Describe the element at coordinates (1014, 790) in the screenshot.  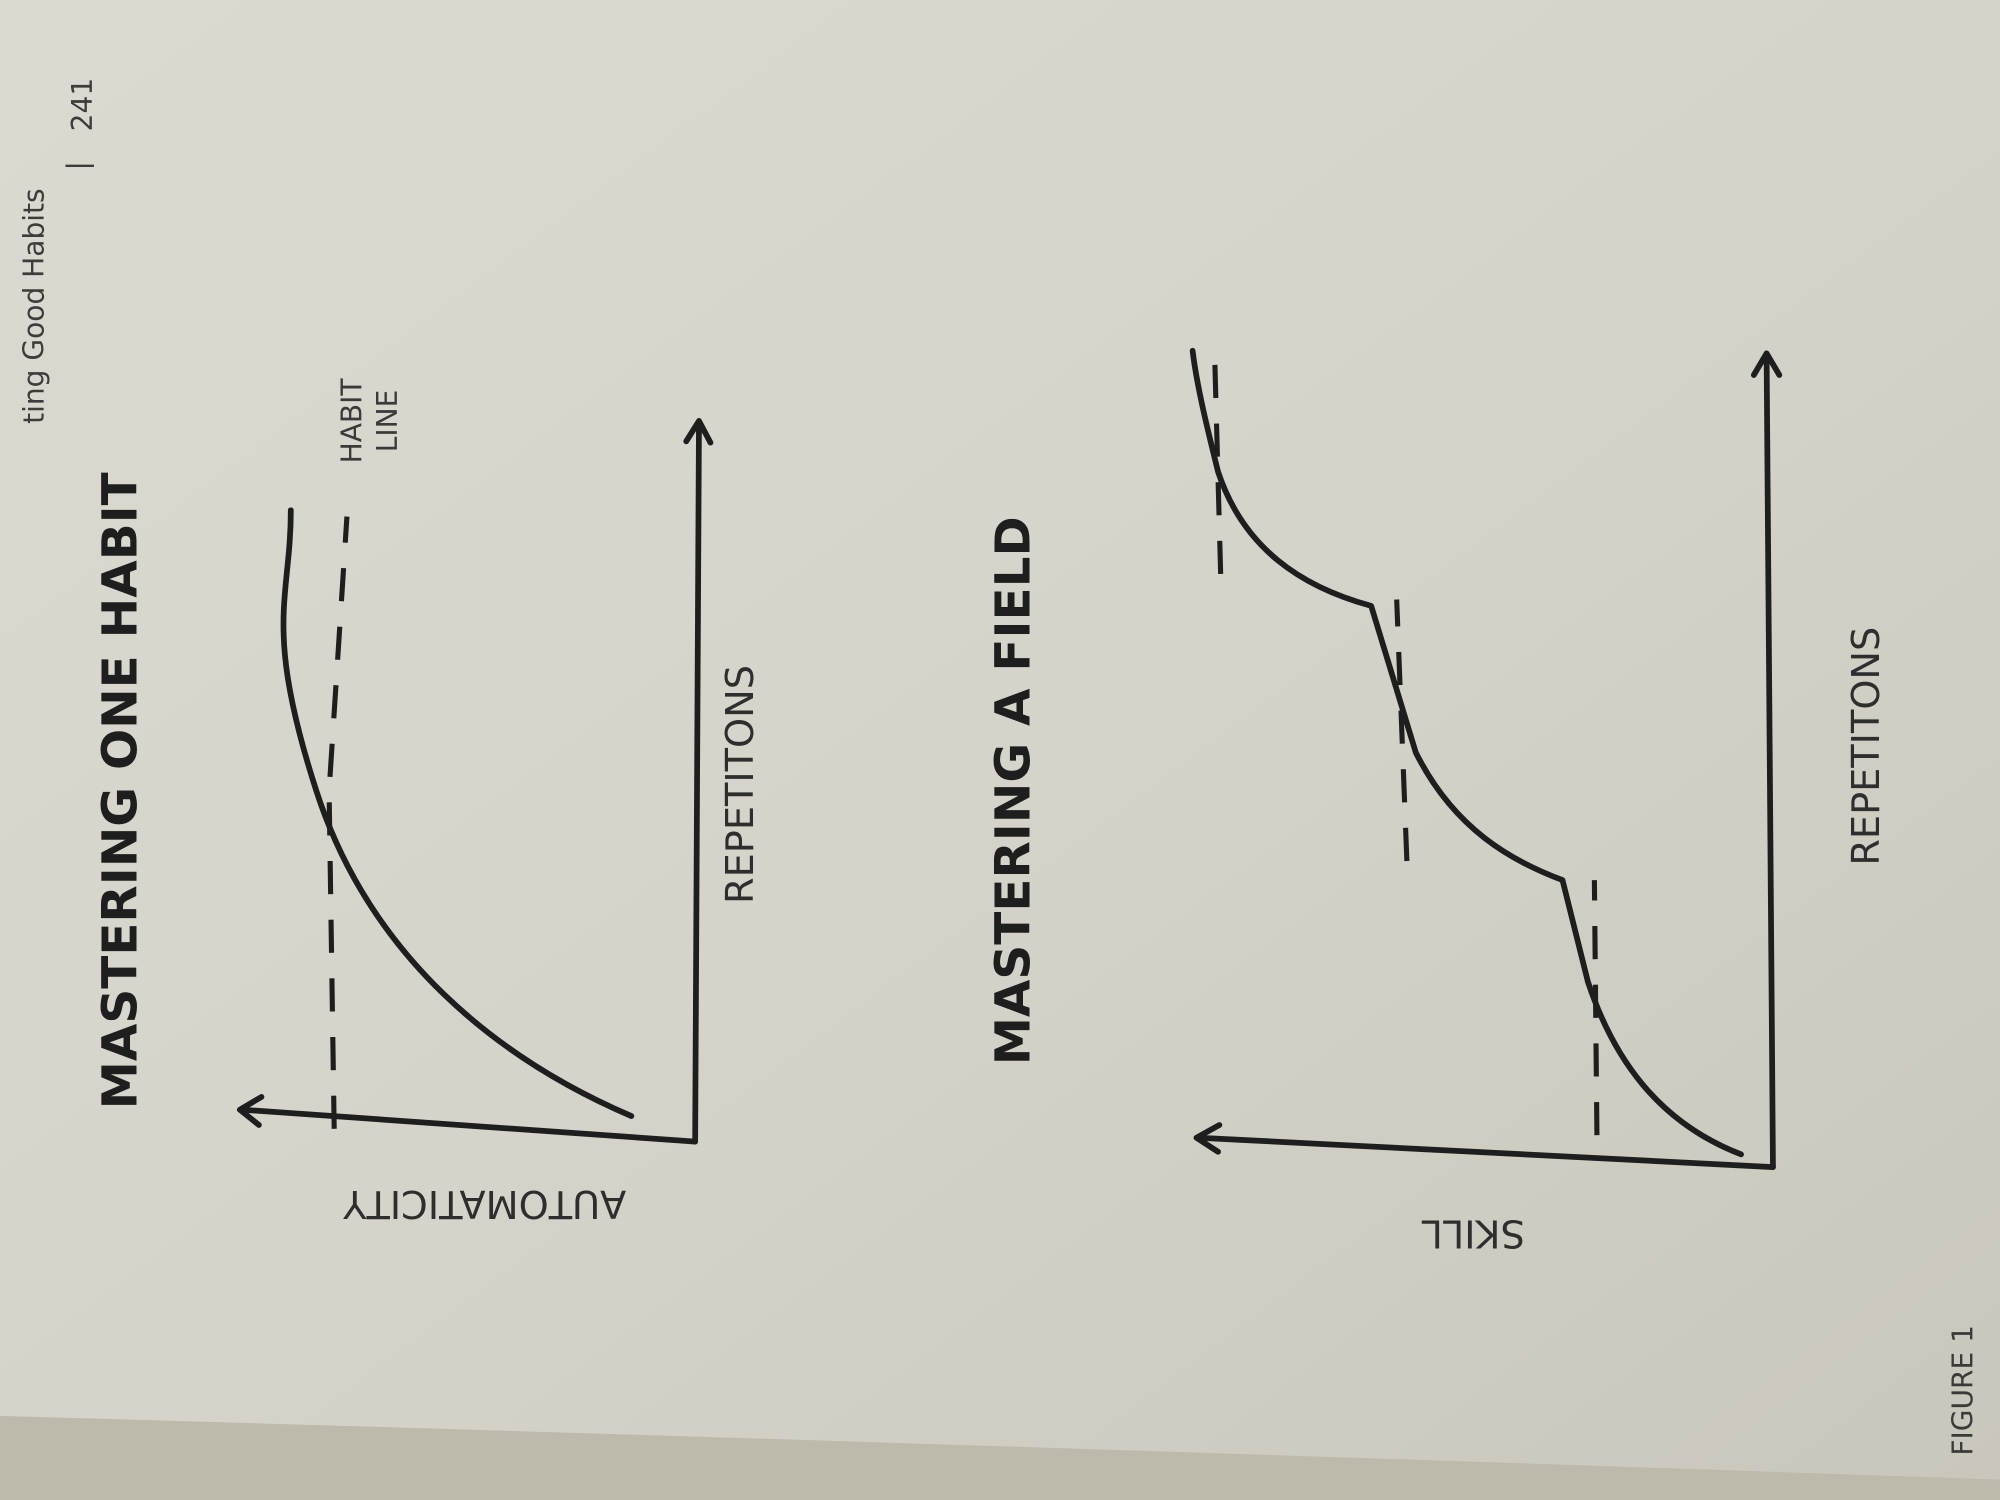
I see `figure-title: MASTERING A FIELD` at that location.